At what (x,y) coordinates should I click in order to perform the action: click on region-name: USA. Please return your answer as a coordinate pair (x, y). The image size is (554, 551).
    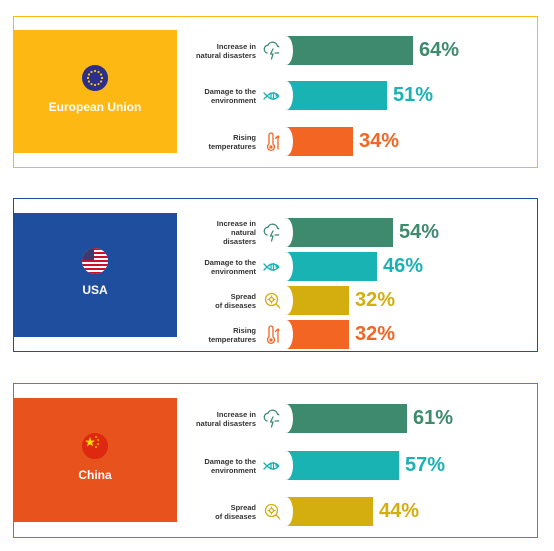
    Looking at the image, I should click on (95, 290).